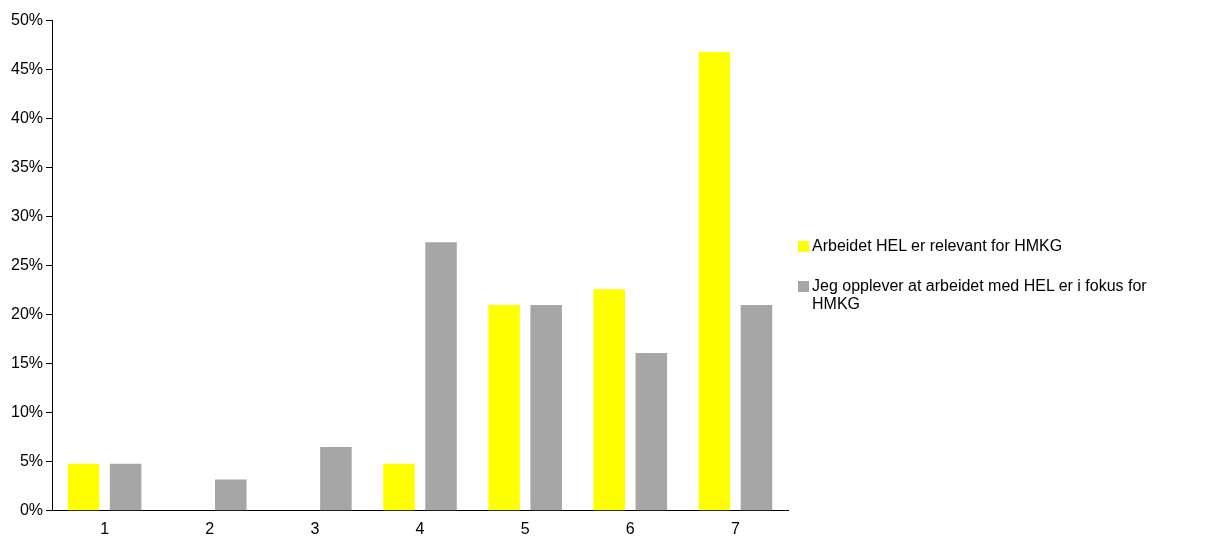 The width and height of the screenshot is (1209, 550). I want to click on y-tick-label: 0%, so click(31, 510).